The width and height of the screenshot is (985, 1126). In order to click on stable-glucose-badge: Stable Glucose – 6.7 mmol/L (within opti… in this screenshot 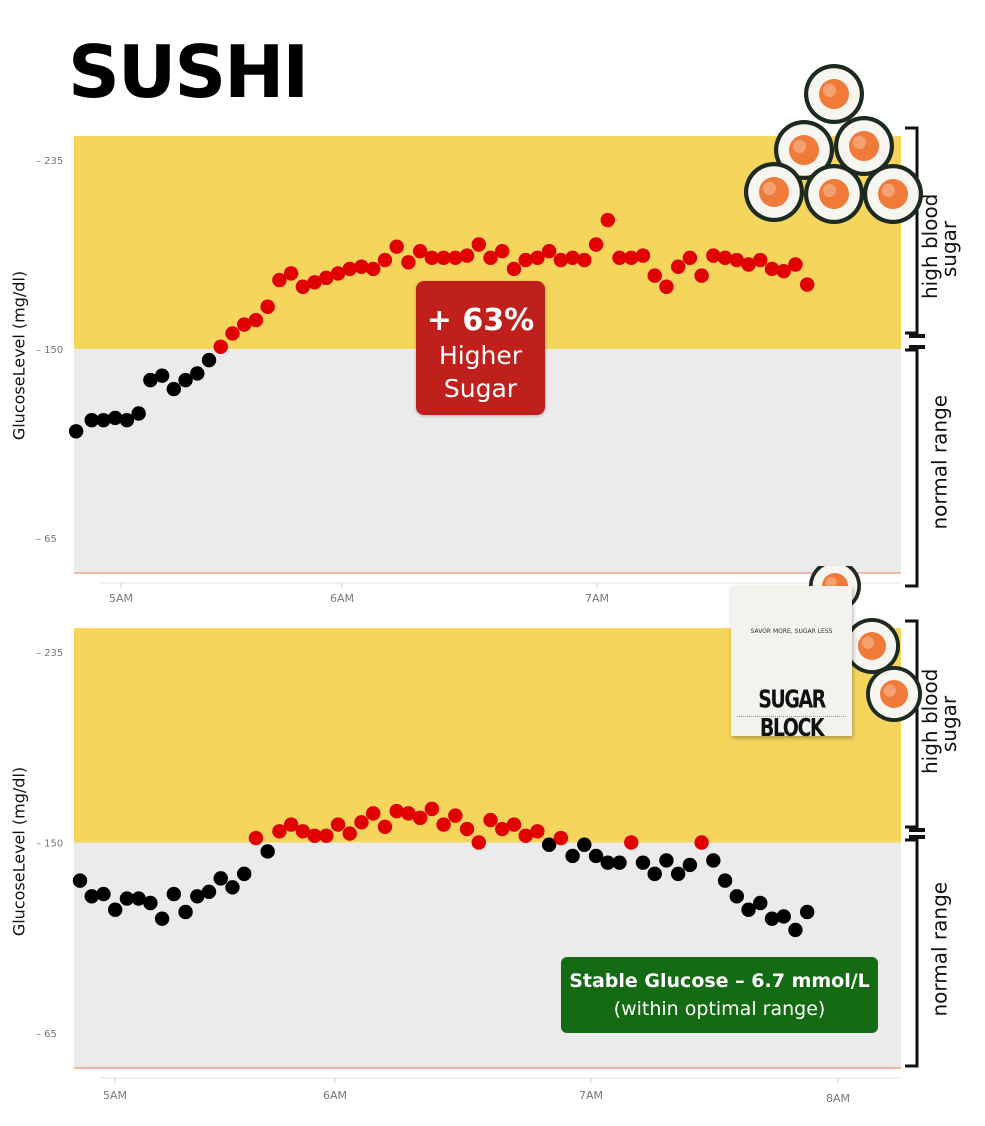, I will do `click(719, 995)`.